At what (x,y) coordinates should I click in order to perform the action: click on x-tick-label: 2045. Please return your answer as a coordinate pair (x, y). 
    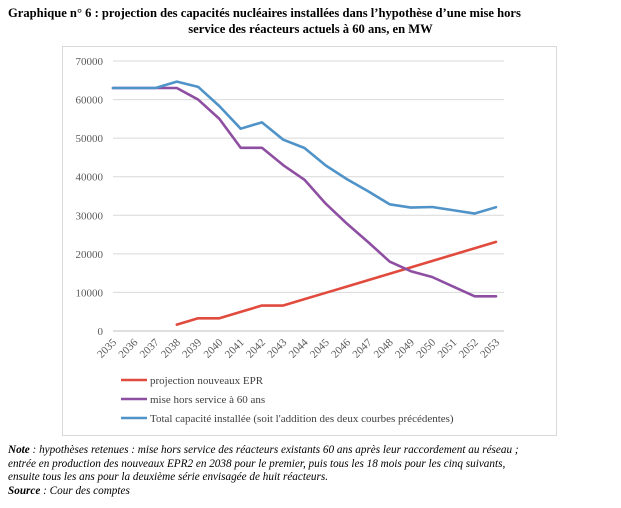
    Looking at the image, I should click on (320, 348).